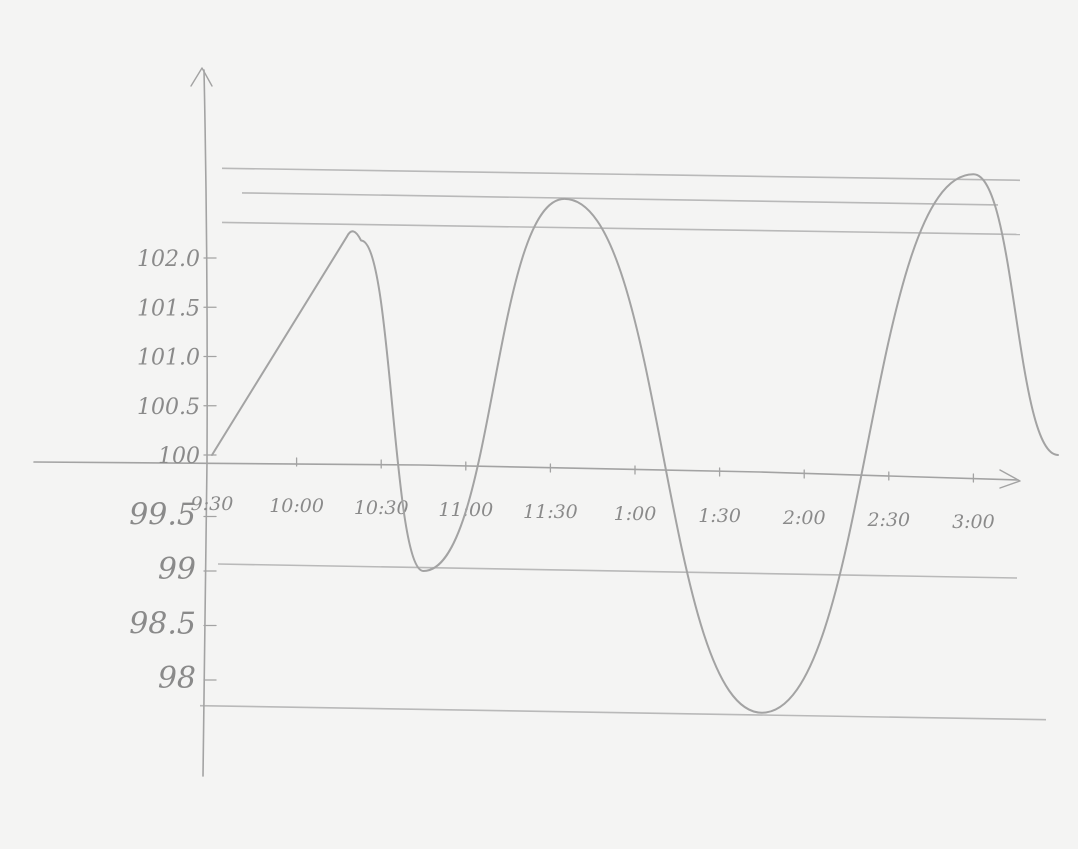 The height and width of the screenshot is (849, 1078). I want to click on y-tick: 98.5, so click(173, 624).